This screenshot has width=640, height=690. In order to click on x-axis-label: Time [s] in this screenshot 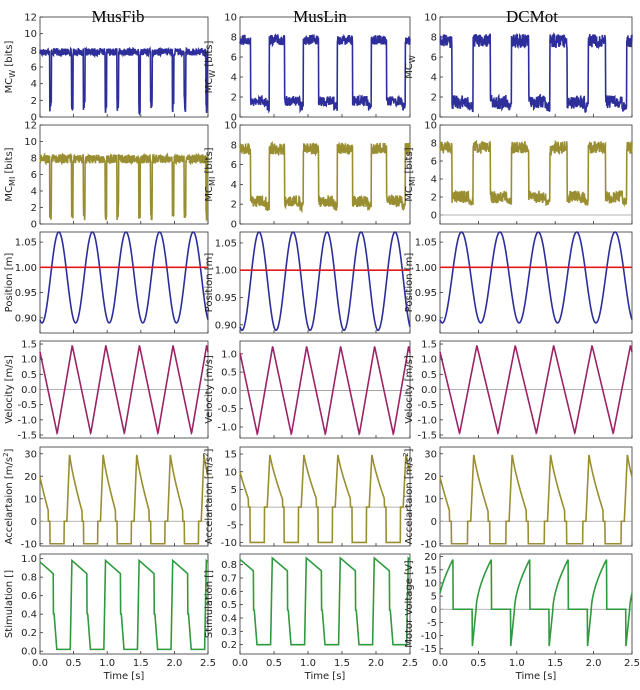, I will do `click(536, 676)`.